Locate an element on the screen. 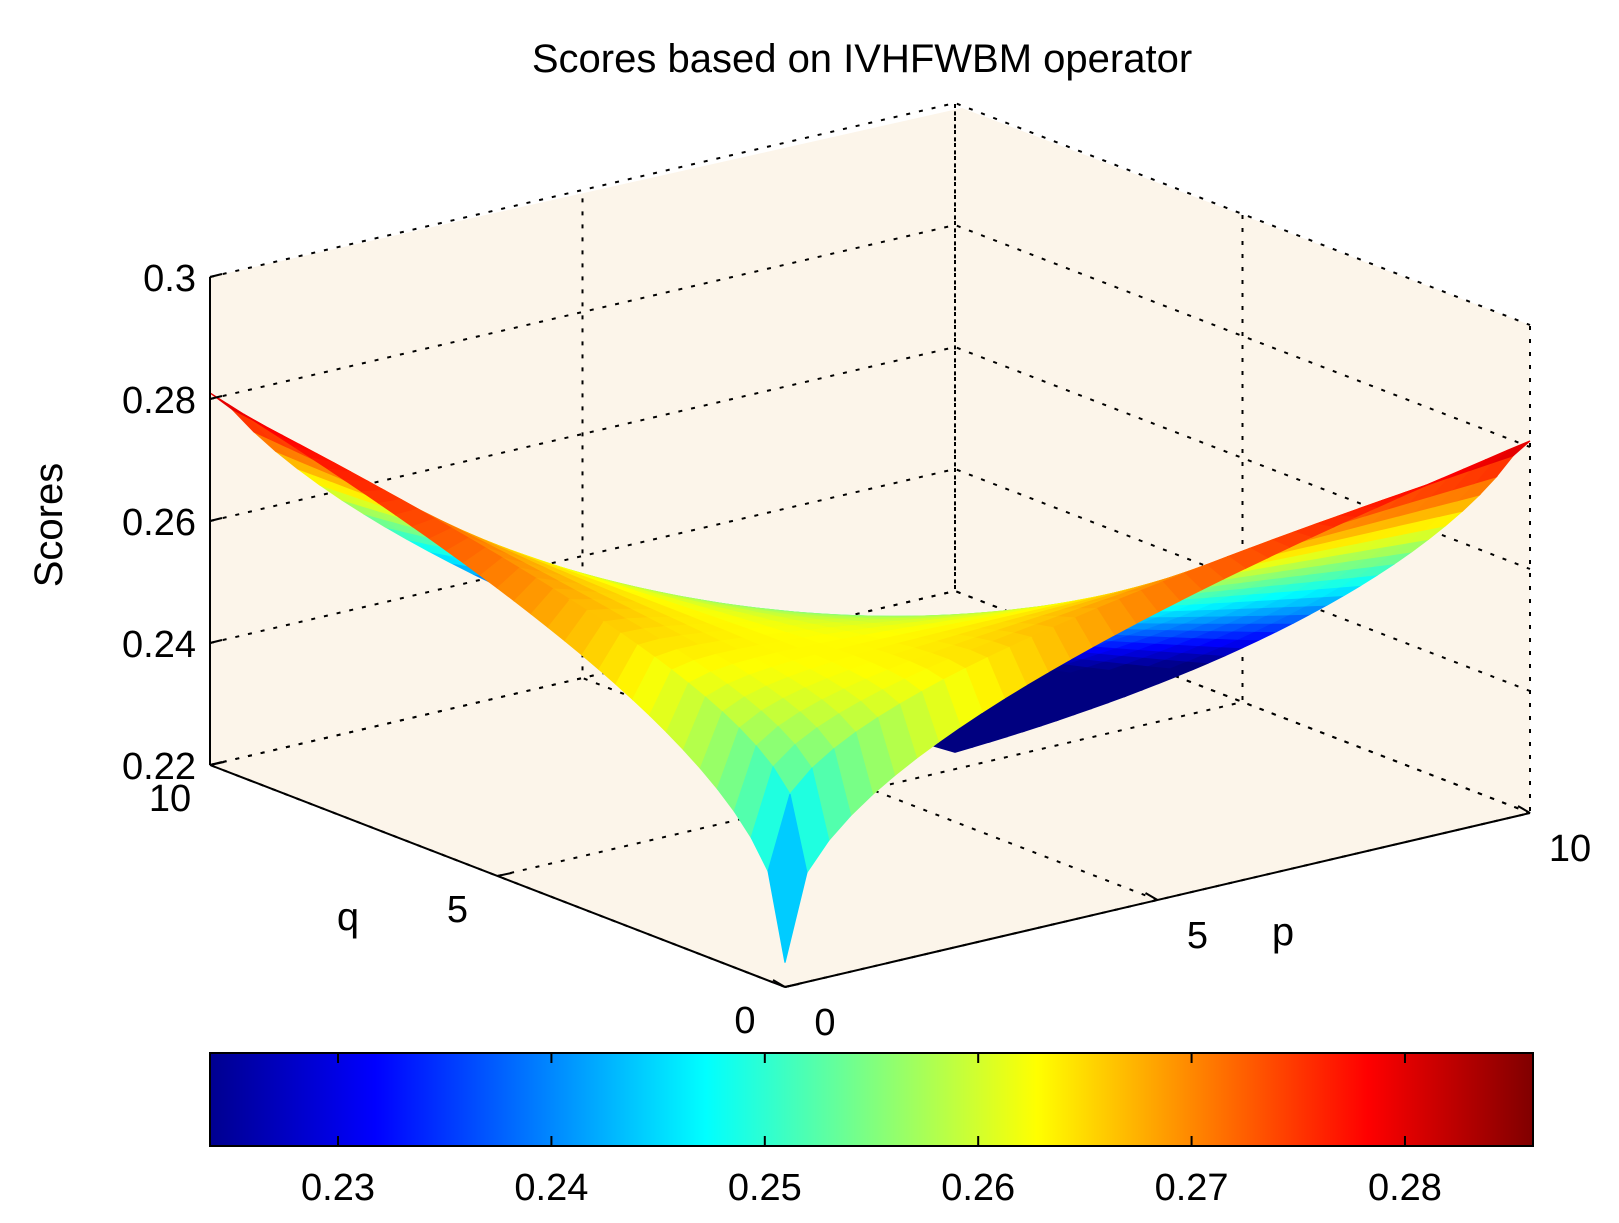 The image size is (1619, 1223). colorbar-ticks: 0.23 0.24 0.25 0.26 0.27 0.28 is located at coordinates (871, 1131).